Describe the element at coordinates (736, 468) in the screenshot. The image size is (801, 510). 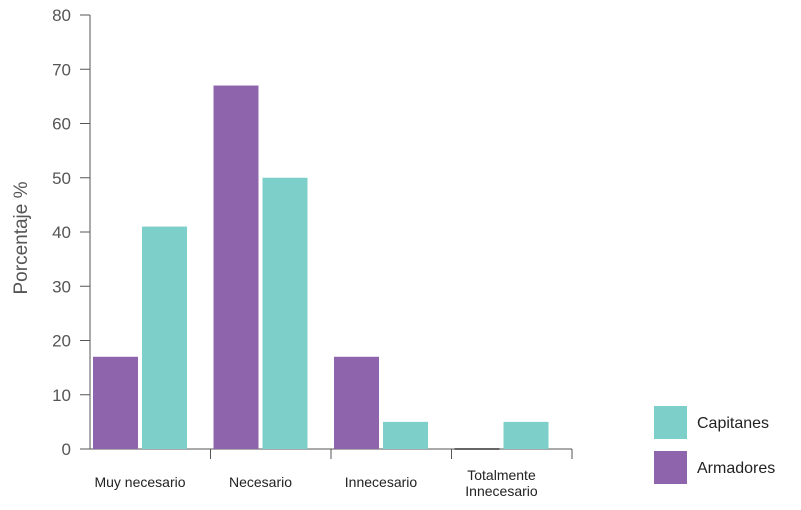
I see `legend-label-armadores: Armadores` at that location.